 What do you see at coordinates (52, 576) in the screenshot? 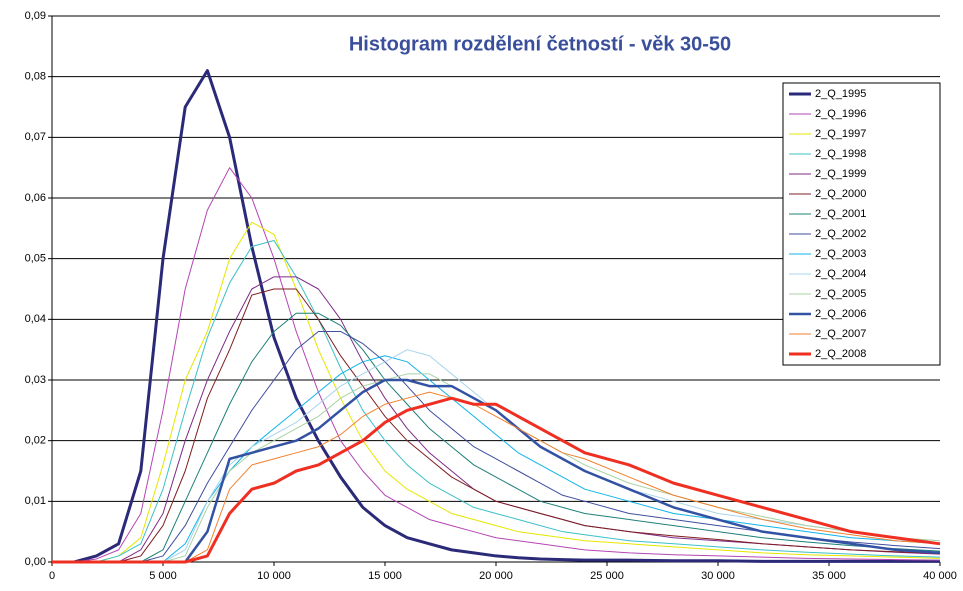
I see `x-tick-label: 0` at bounding box center [52, 576].